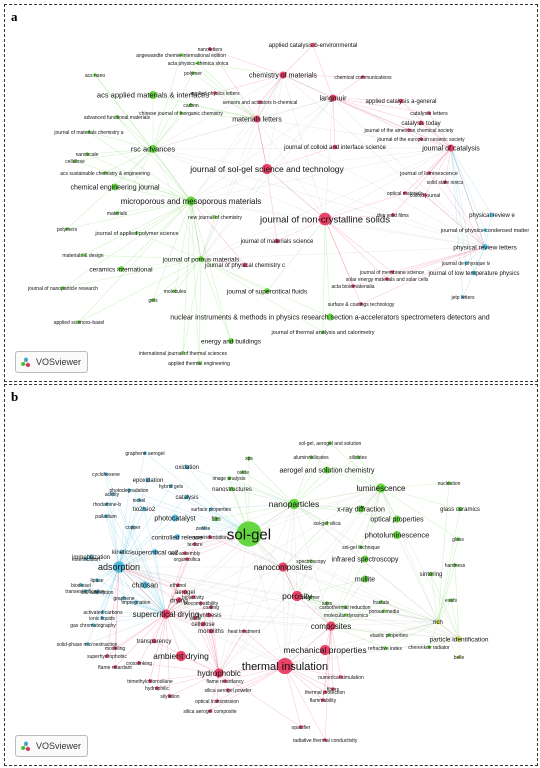 This screenshot has height=768, width=540. What do you see at coordinates (174, 519) in the screenshot?
I see `node-label: photocatalyst` at bounding box center [174, 519].